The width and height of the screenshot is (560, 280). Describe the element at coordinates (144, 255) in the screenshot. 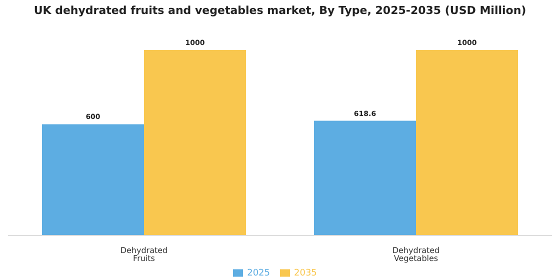

I see `x-tick-label: Dehydrated Fruits` at that location.